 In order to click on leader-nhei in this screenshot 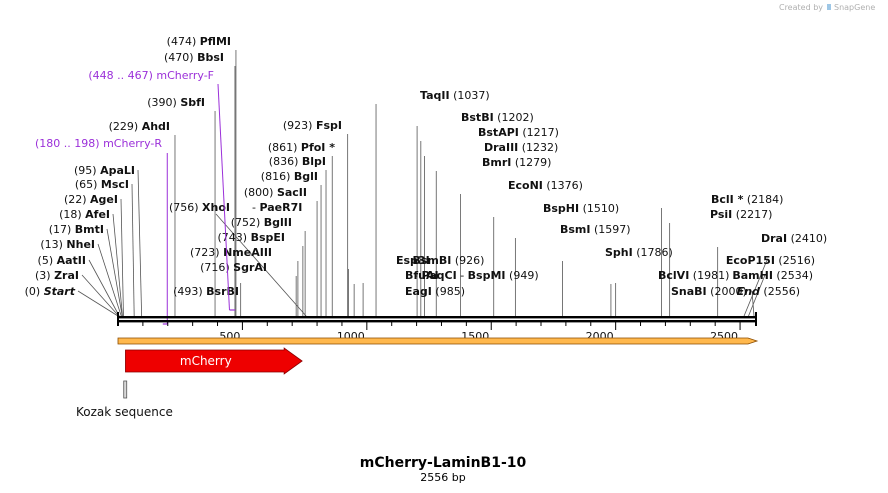, I will do `click(109, 280)`.